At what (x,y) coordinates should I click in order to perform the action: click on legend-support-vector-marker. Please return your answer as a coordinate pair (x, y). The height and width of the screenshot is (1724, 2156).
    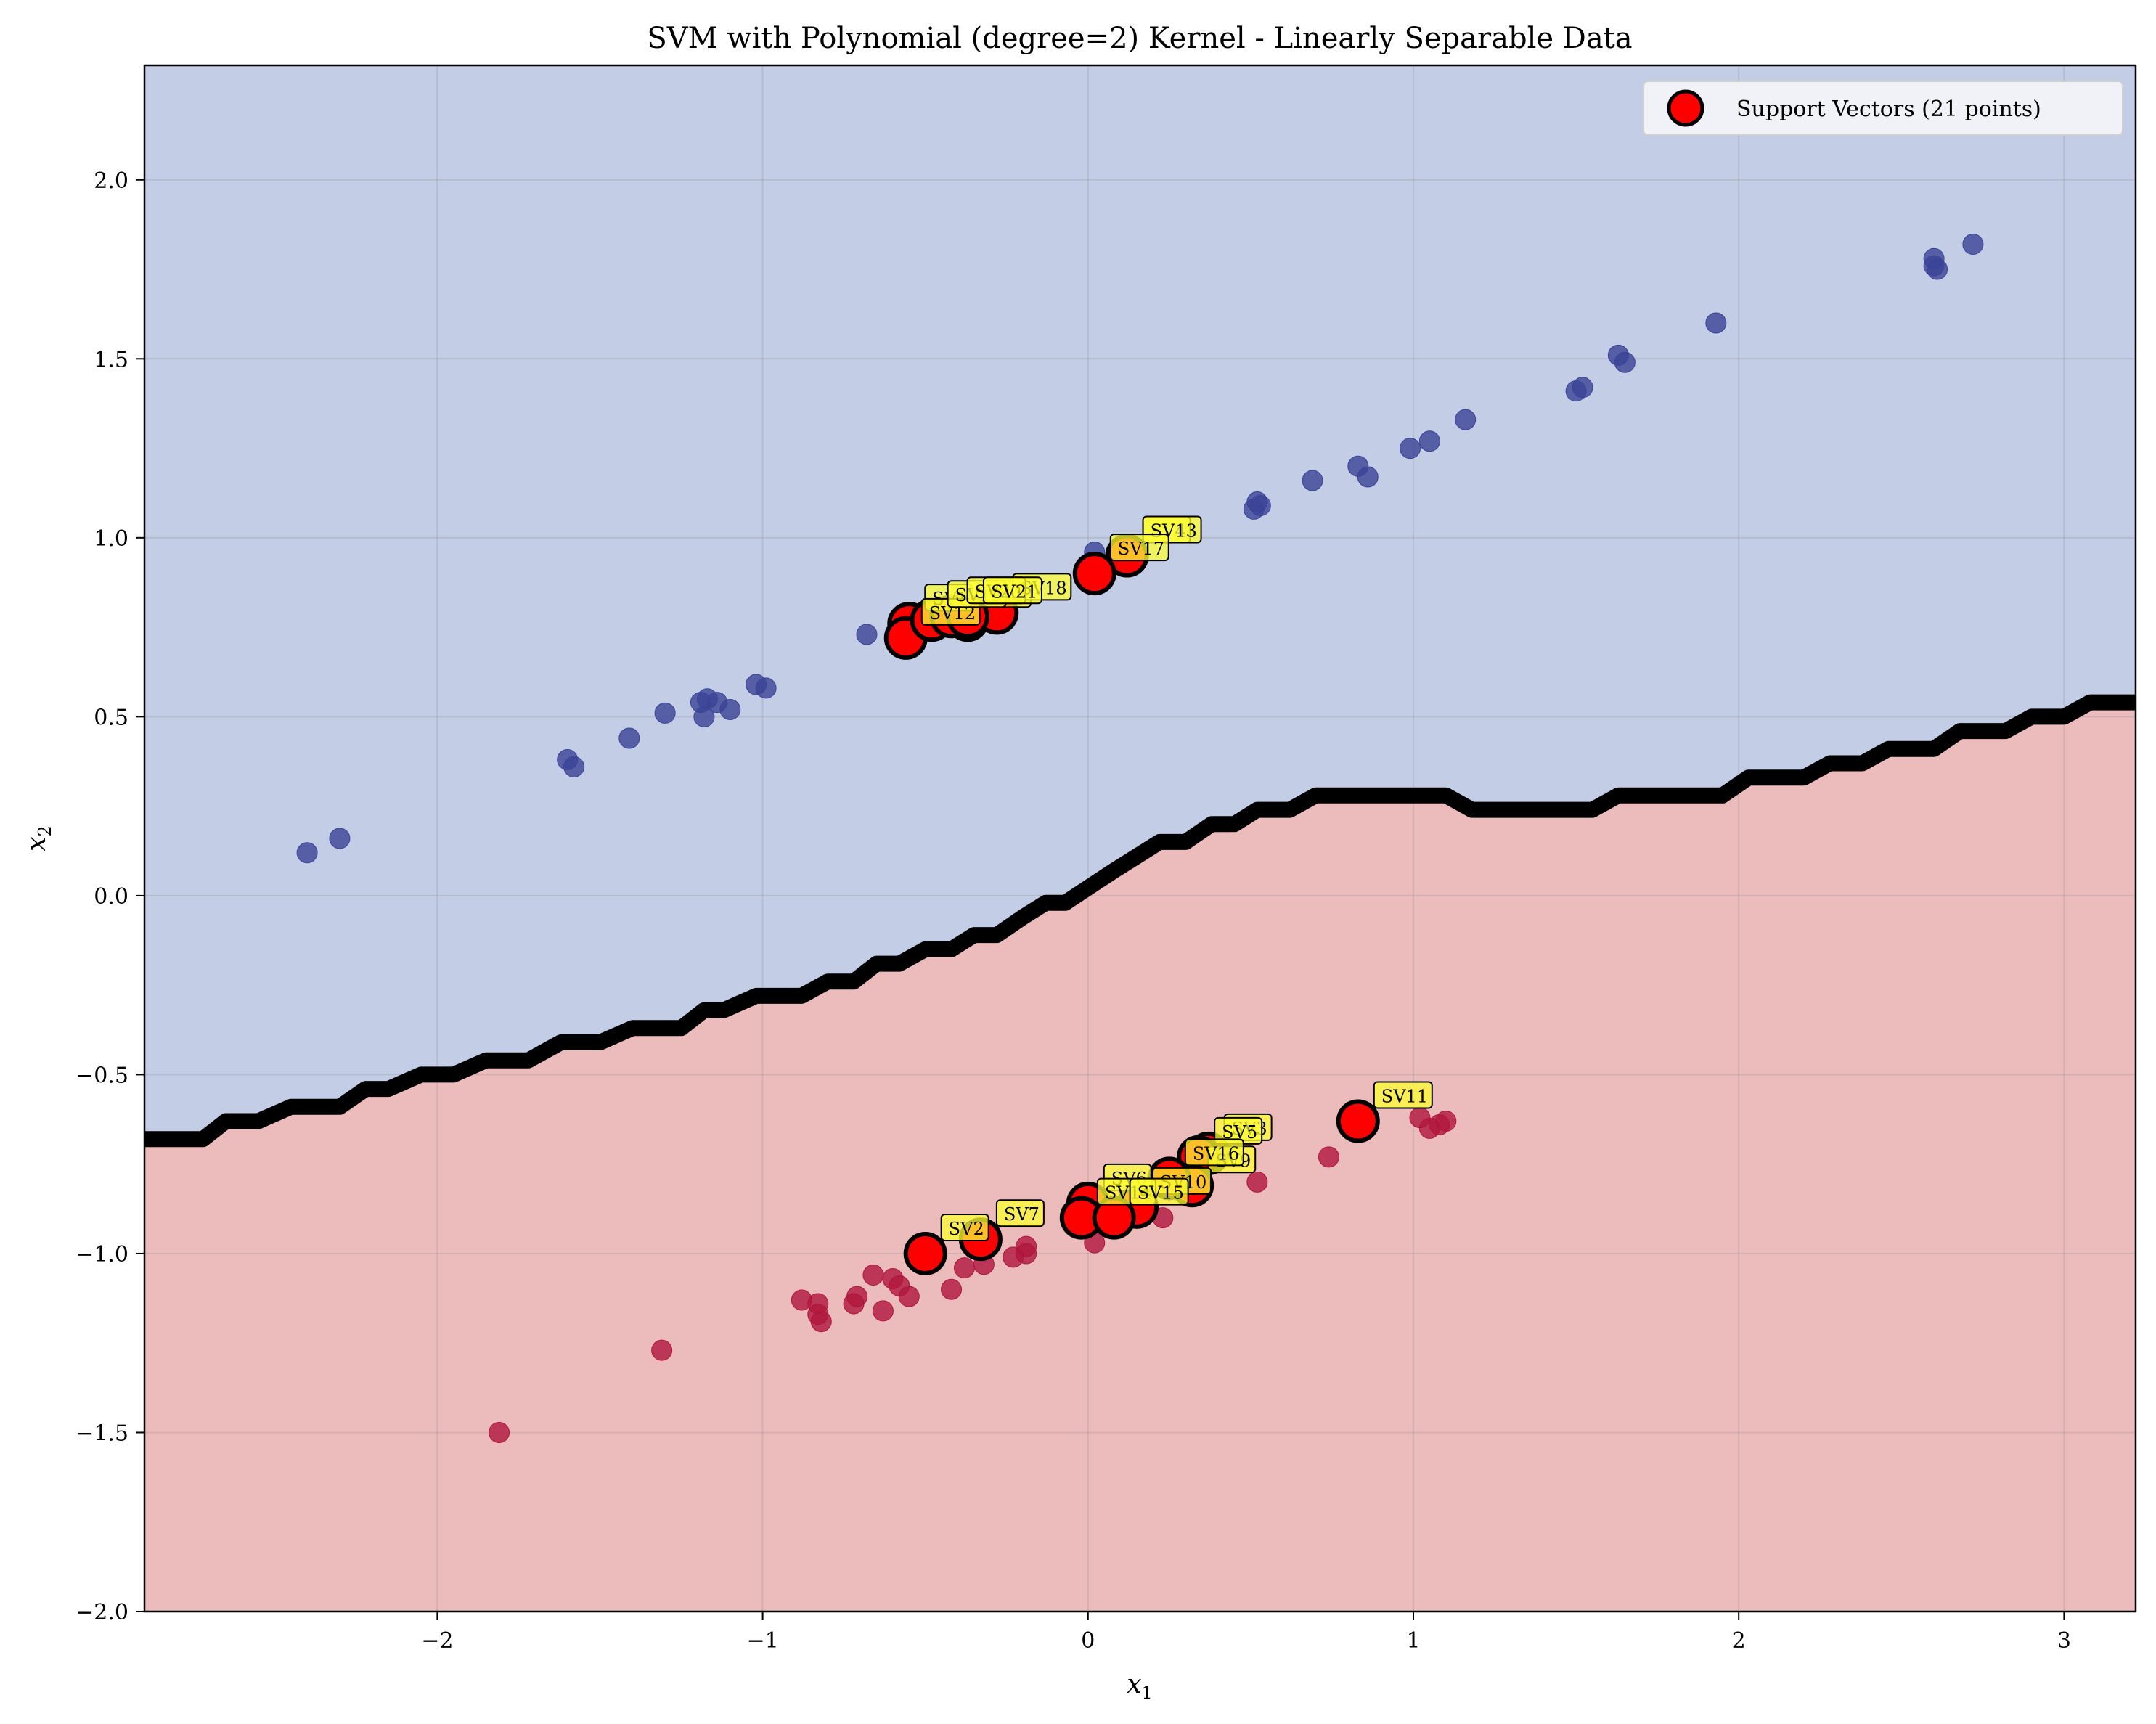
    Looking at the image, I should click on (1686, 108).